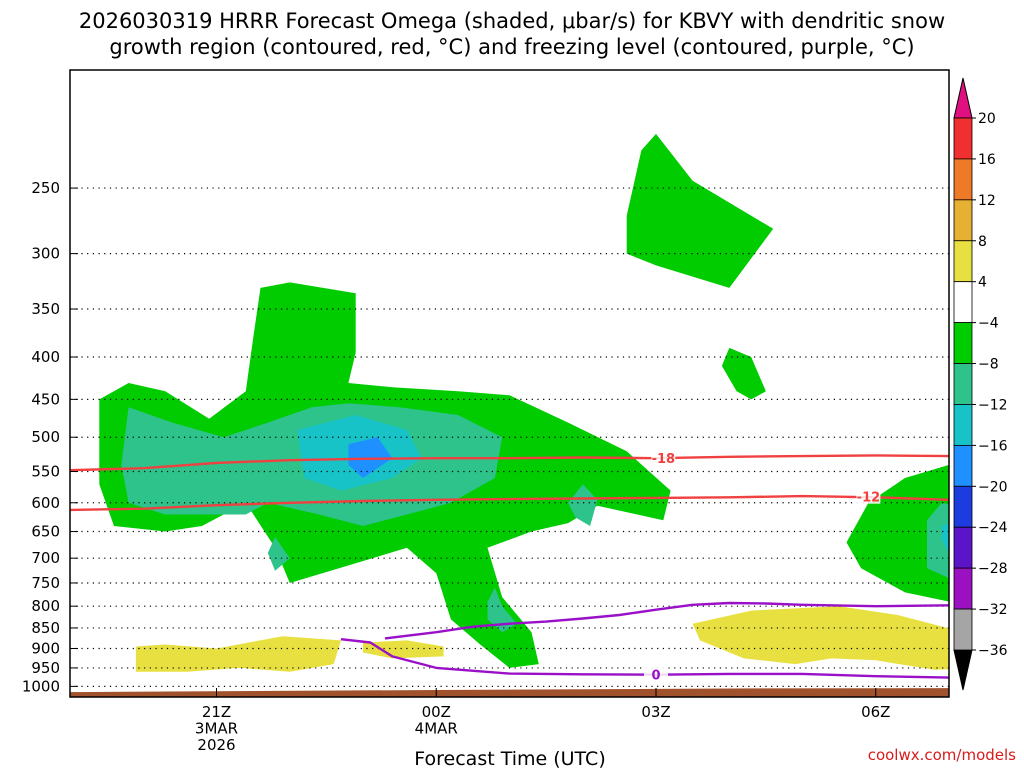  I want to click on colorbar-top-arrow, so click(963, 98).